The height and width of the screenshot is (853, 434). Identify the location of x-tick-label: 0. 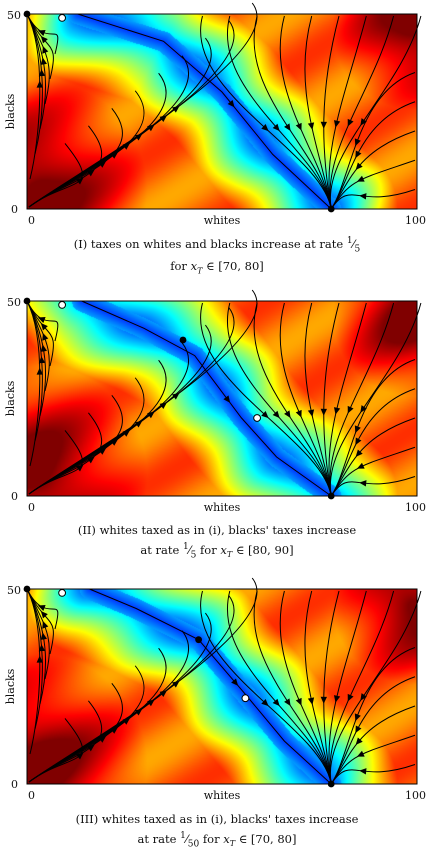
(31, 220).